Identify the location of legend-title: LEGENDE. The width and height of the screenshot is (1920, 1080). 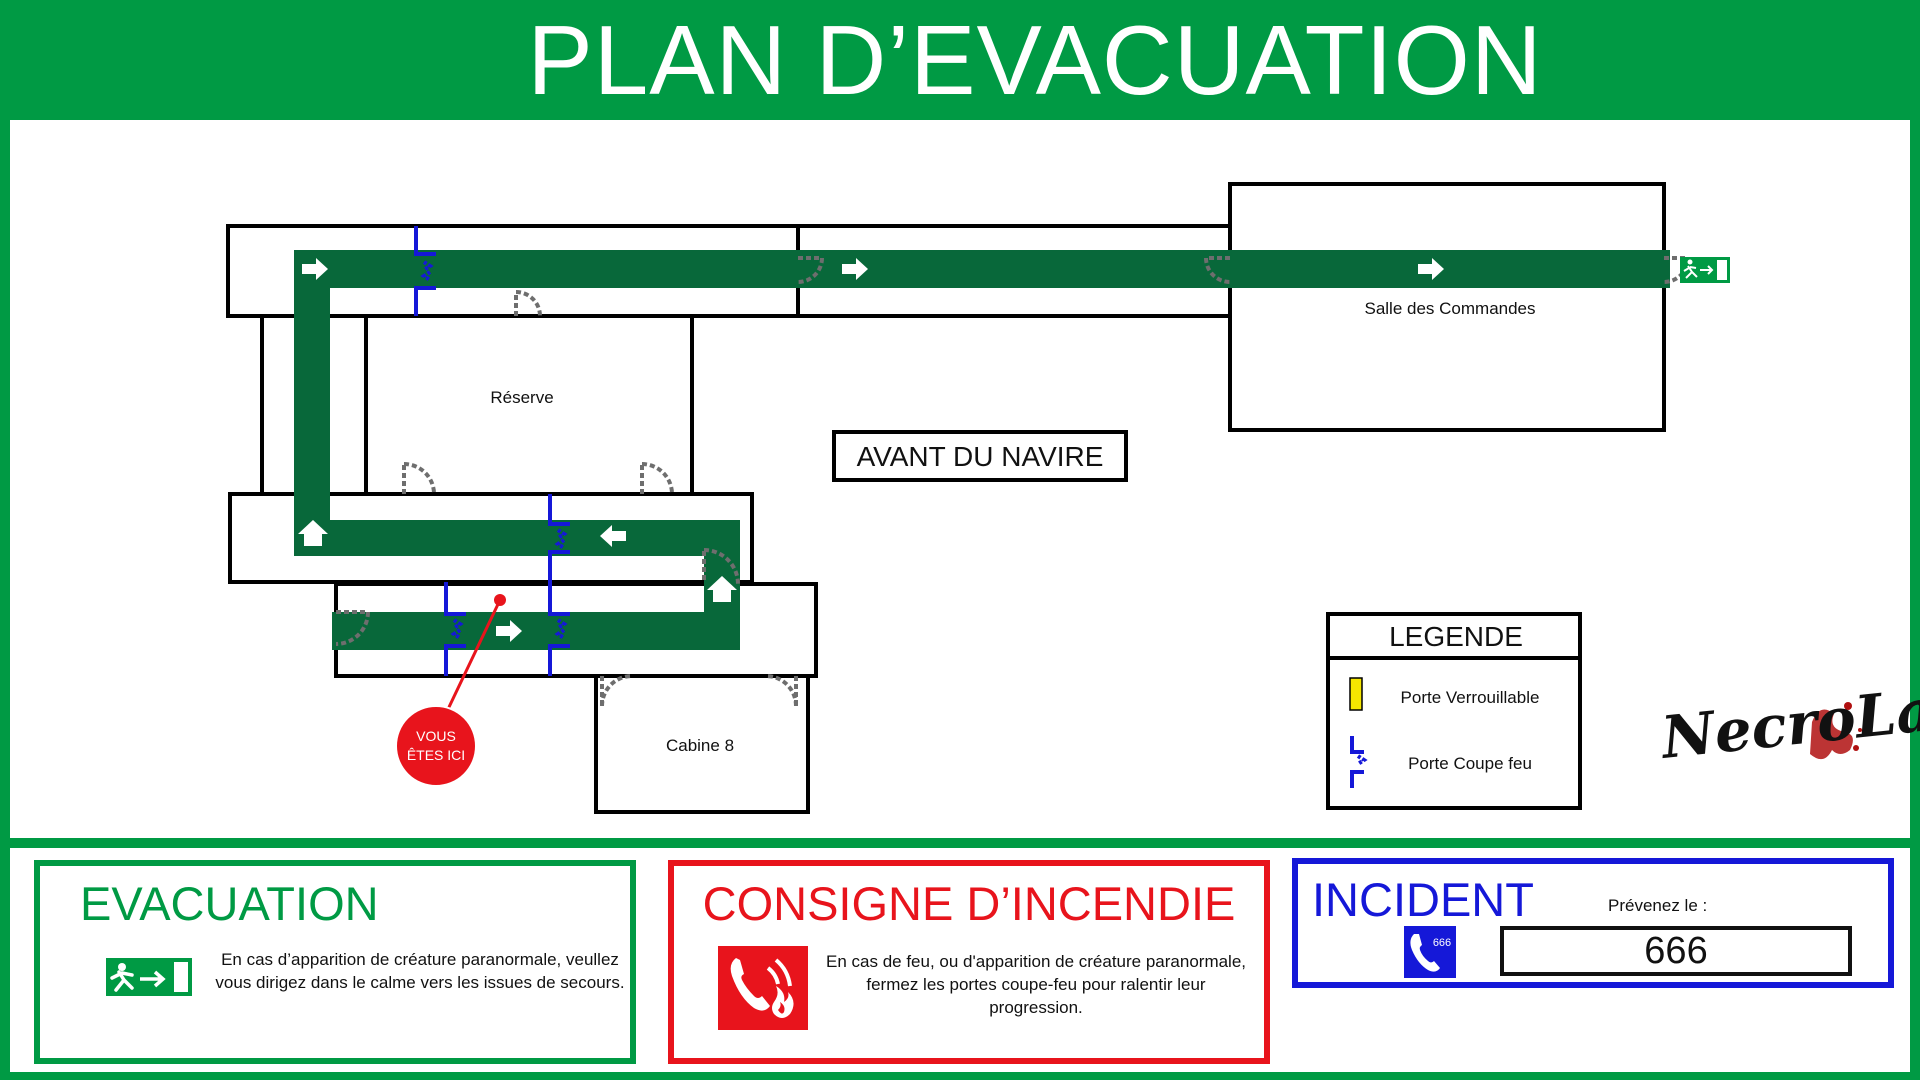
(1456, 636).